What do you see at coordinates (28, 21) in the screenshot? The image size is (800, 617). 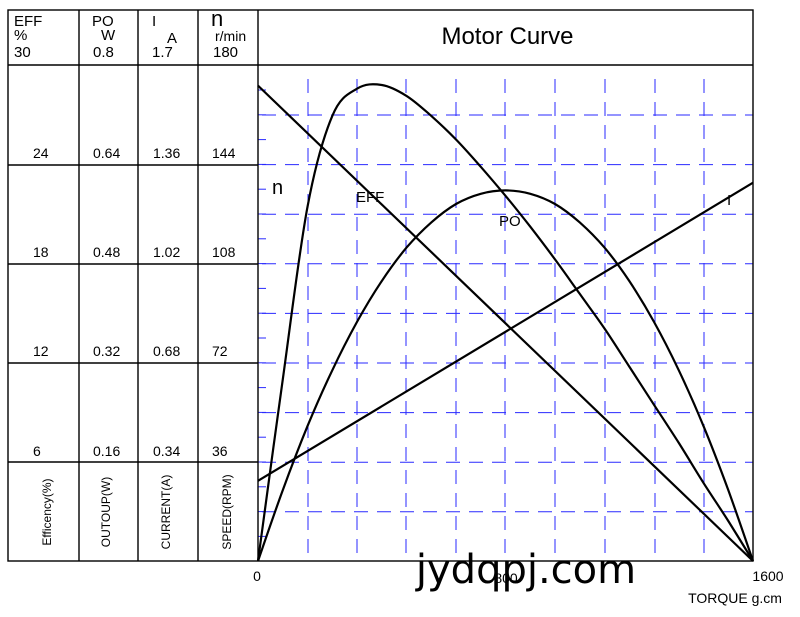 I see `axis-eff-name: EFF` at bounding box center [28, 21].